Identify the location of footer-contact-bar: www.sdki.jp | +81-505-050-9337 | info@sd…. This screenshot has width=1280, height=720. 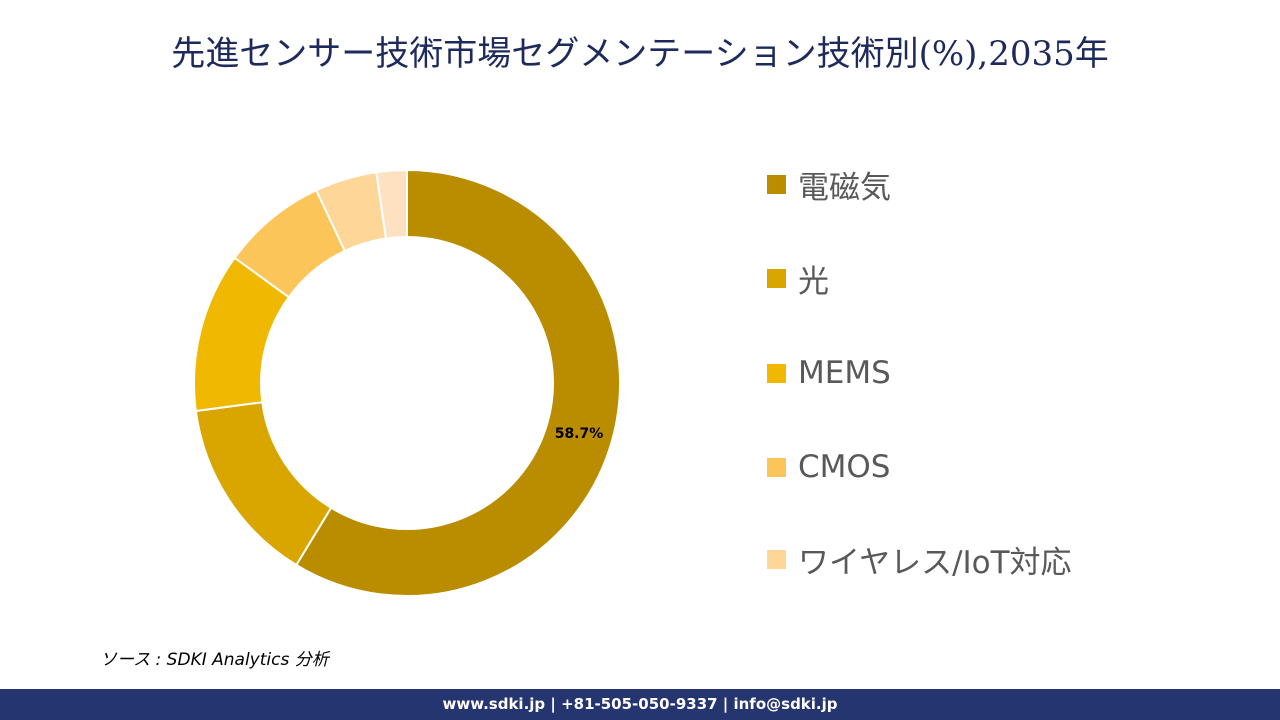
(640, 704).